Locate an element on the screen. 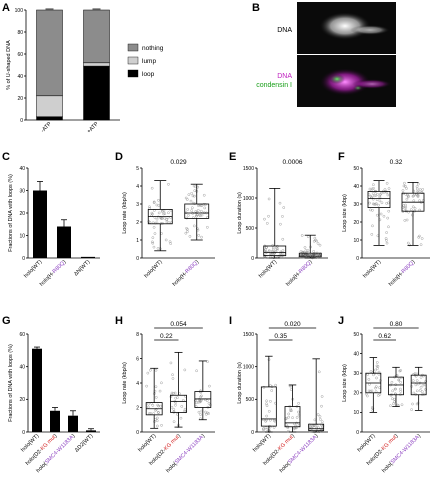 This screenshot has width=441, height=500. y-tick-label: 3 is located at coordinates (137, 205).